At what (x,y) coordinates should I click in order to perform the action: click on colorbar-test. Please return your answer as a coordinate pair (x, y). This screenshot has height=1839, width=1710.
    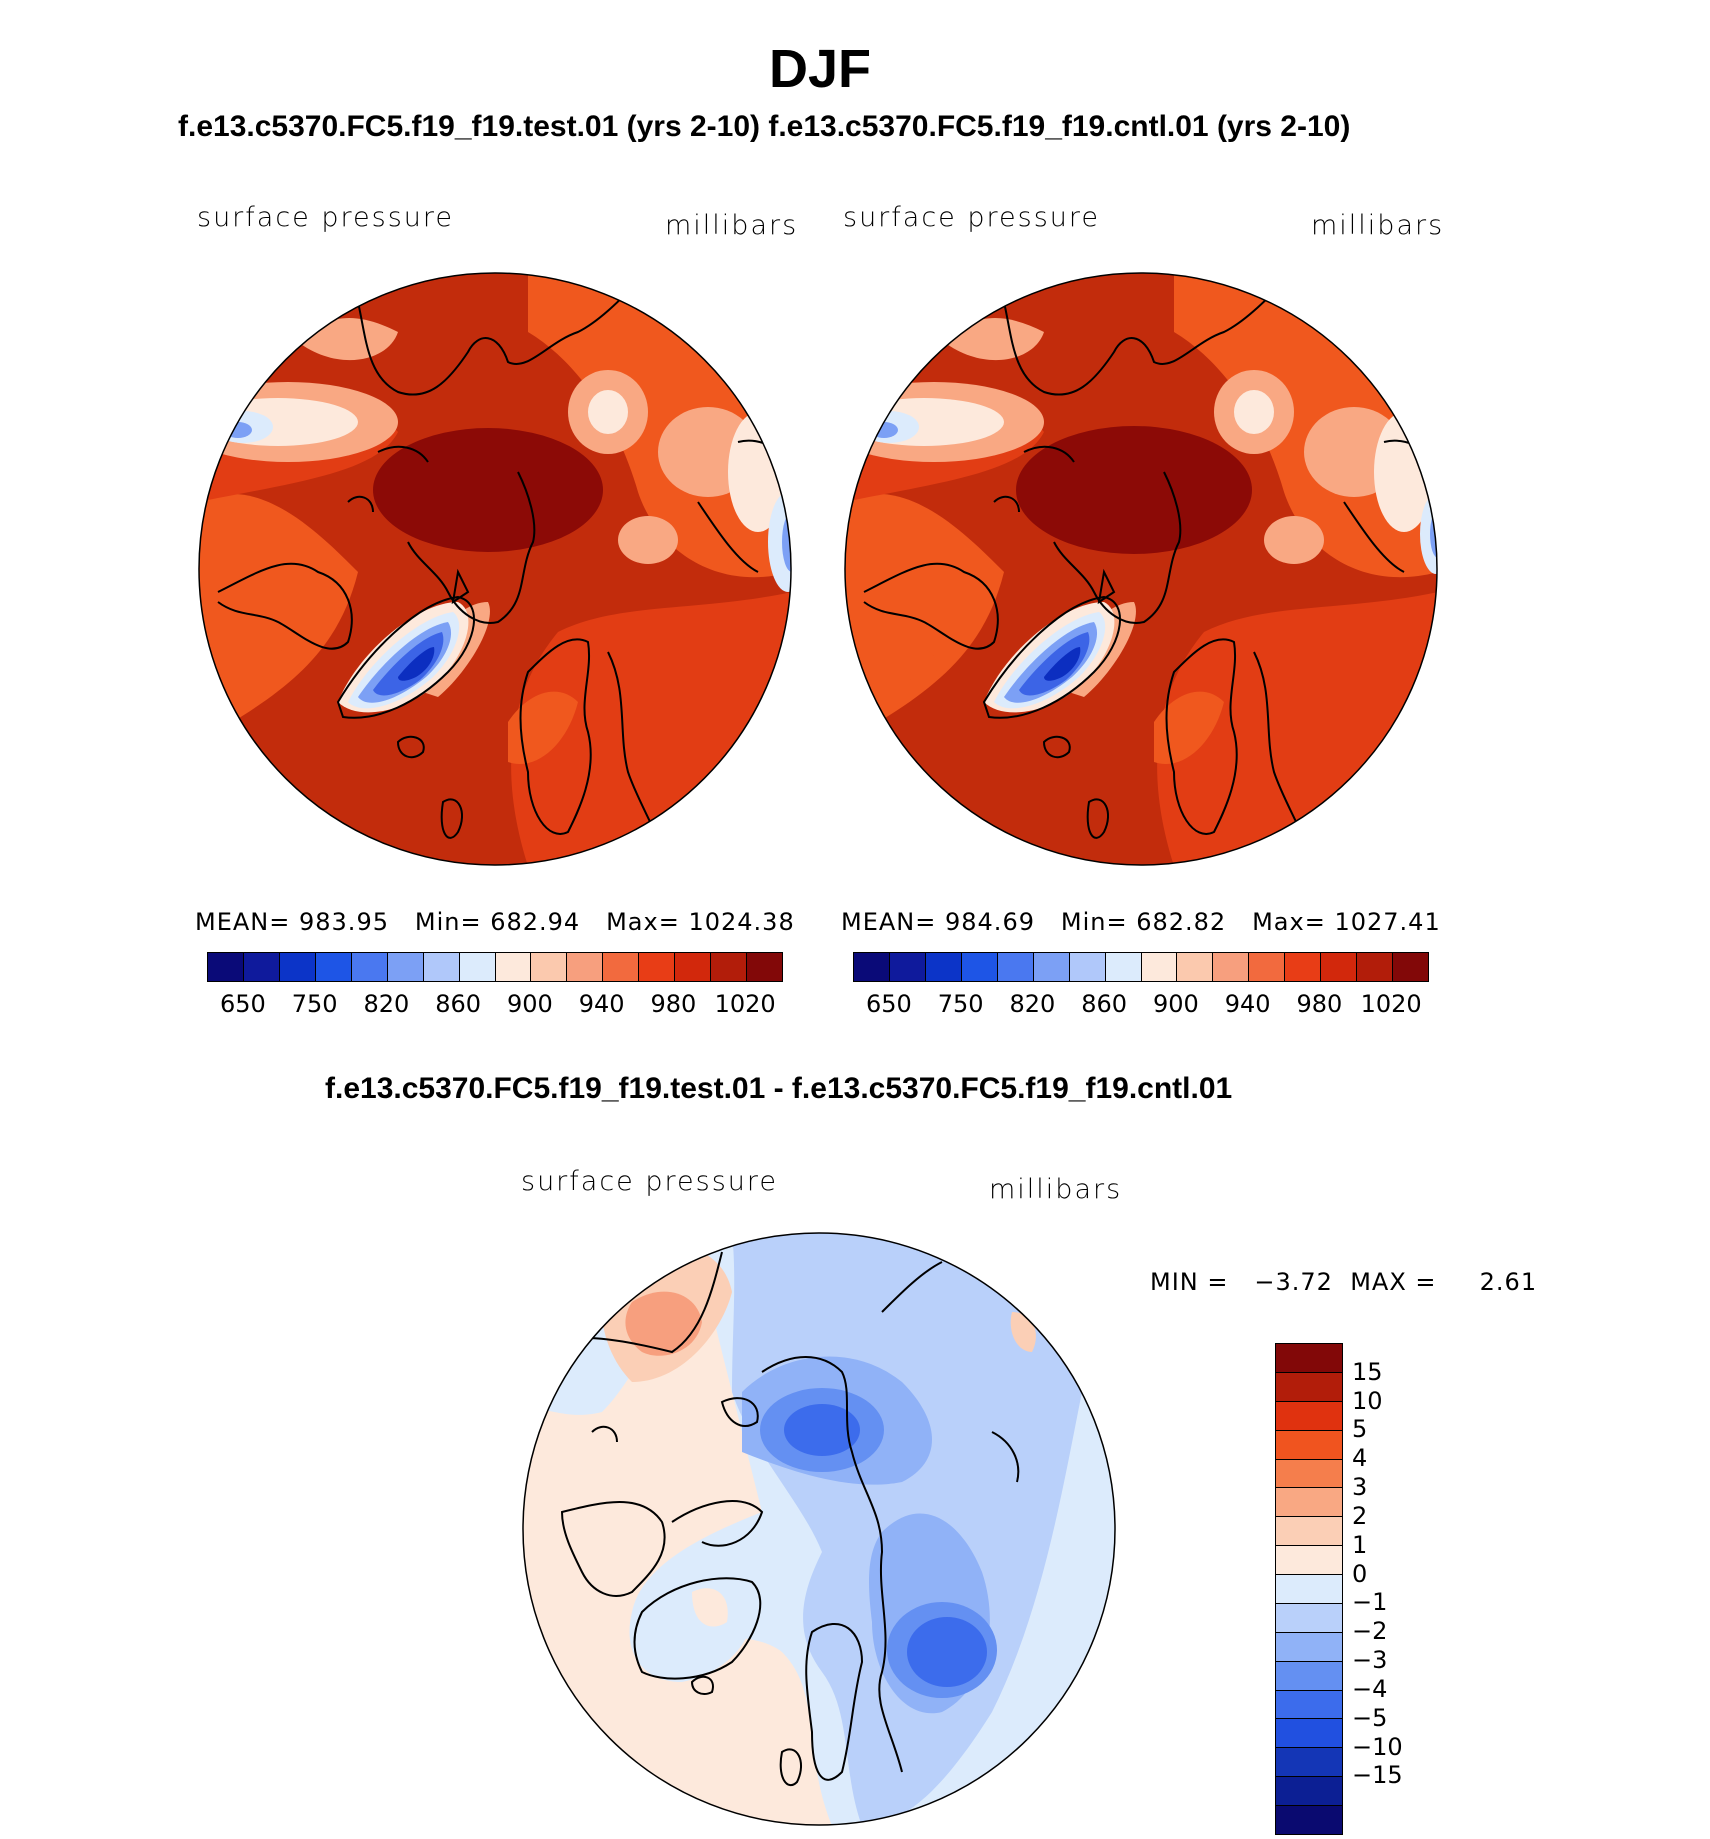
    Looking at the image, I should click on (495, 967).